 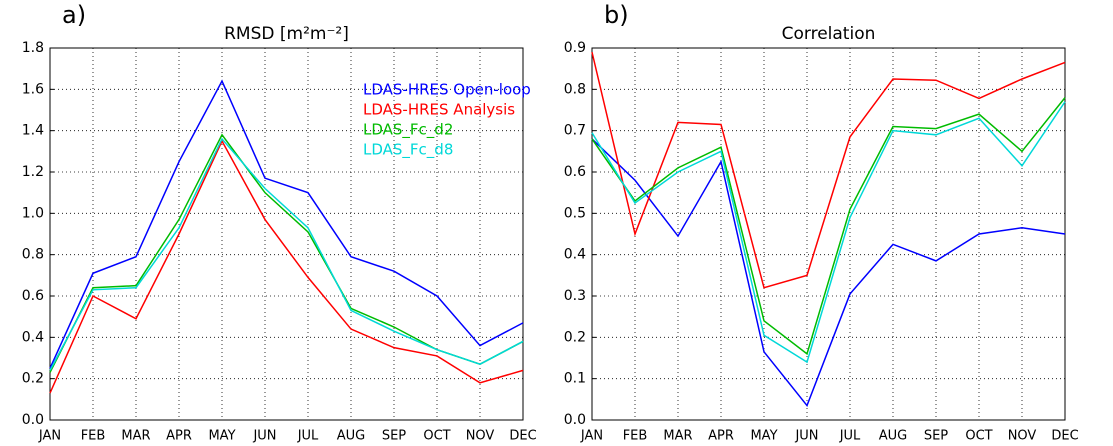 What do you see at coordinates (33, 131) in the screenshot?
I see `y-tick-label: 1.4` at bounding box center [33, 131].